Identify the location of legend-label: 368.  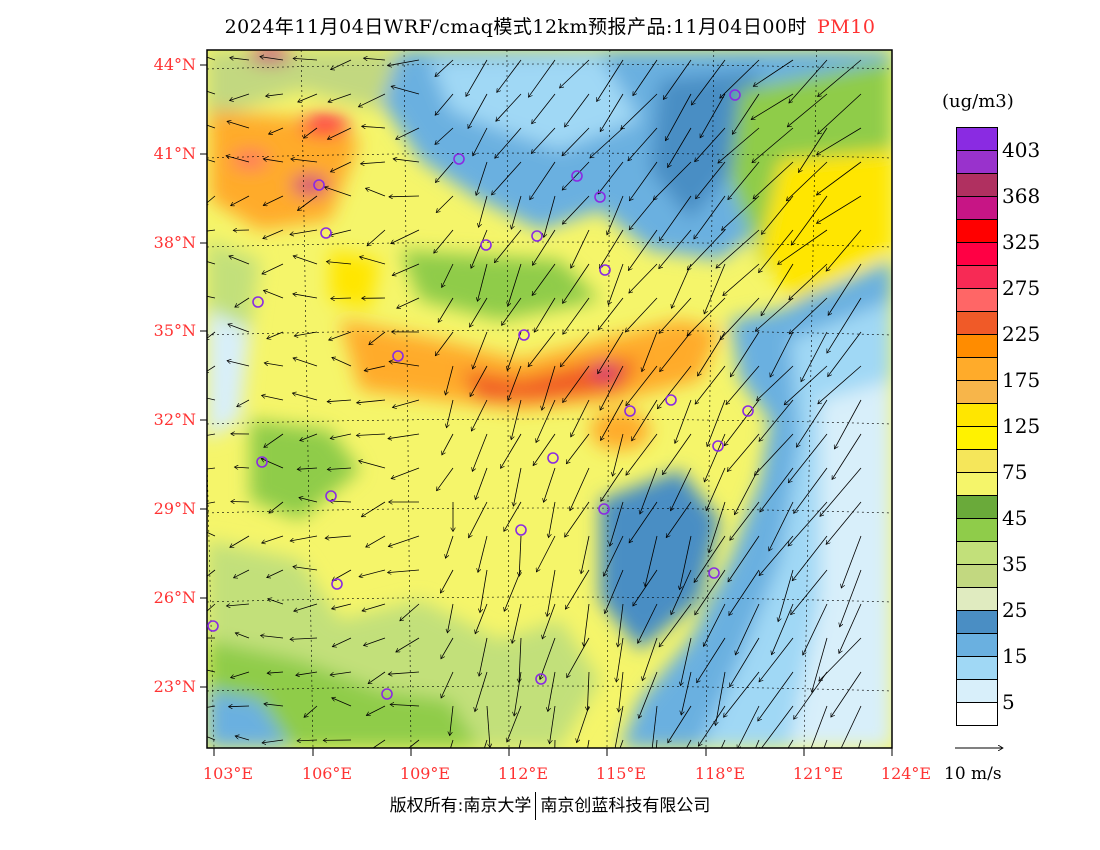
(1021, 196).